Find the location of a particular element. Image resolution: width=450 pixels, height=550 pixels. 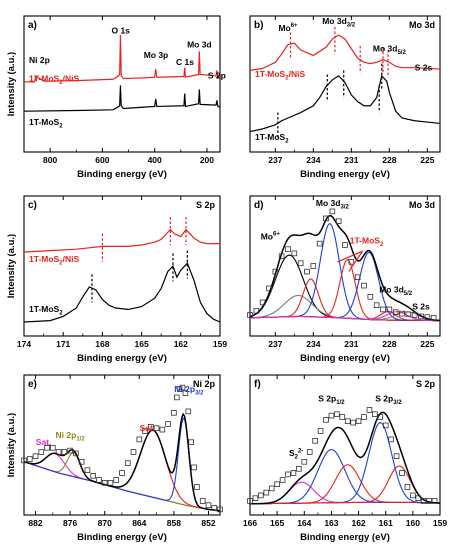

panel-c-xtick-label: 168 is located at coordinates (102, 344).